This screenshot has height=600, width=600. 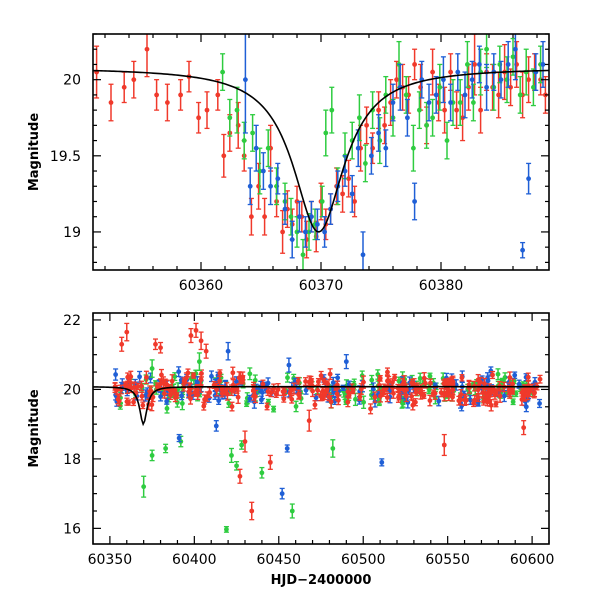 I want to click on y-tick-label: 20, so click(x=72, y=390).